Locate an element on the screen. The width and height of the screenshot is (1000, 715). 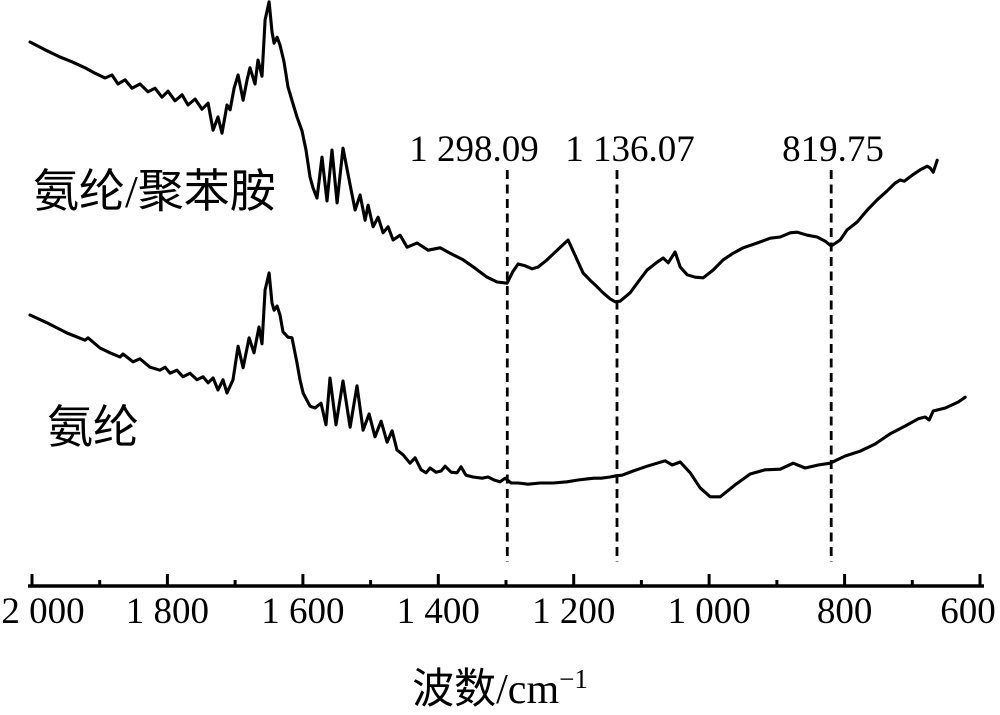
x-axis-tick-label-2000: 2 000 is located at coordinates (42, 611).